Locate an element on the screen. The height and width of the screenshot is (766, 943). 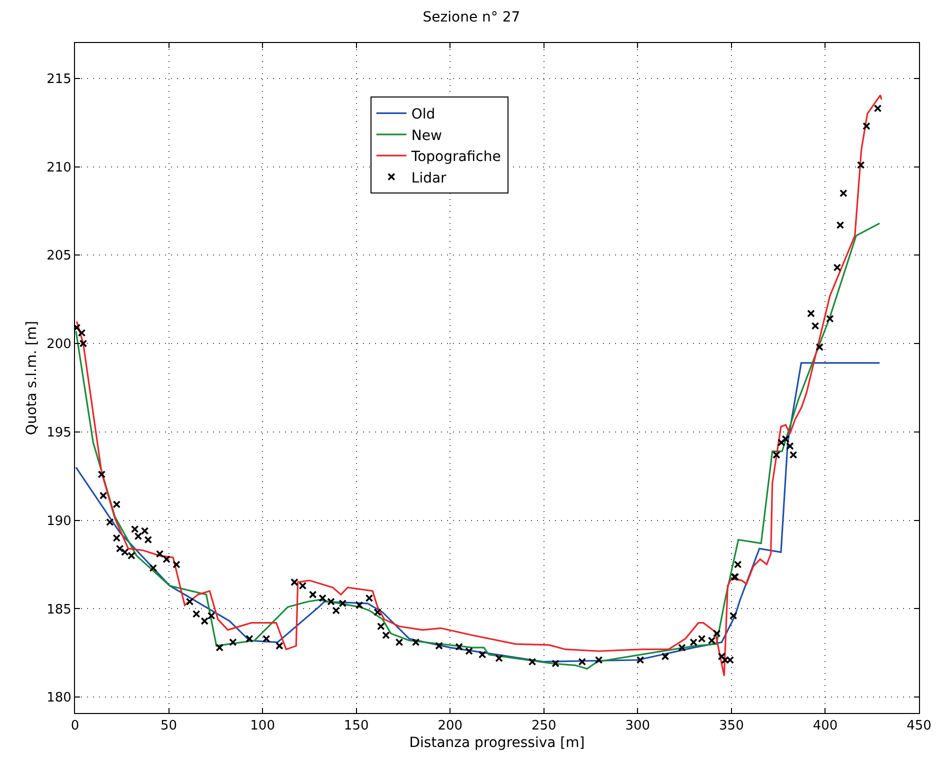
y-tick-label: 215 is located at coordinates (59, 79).